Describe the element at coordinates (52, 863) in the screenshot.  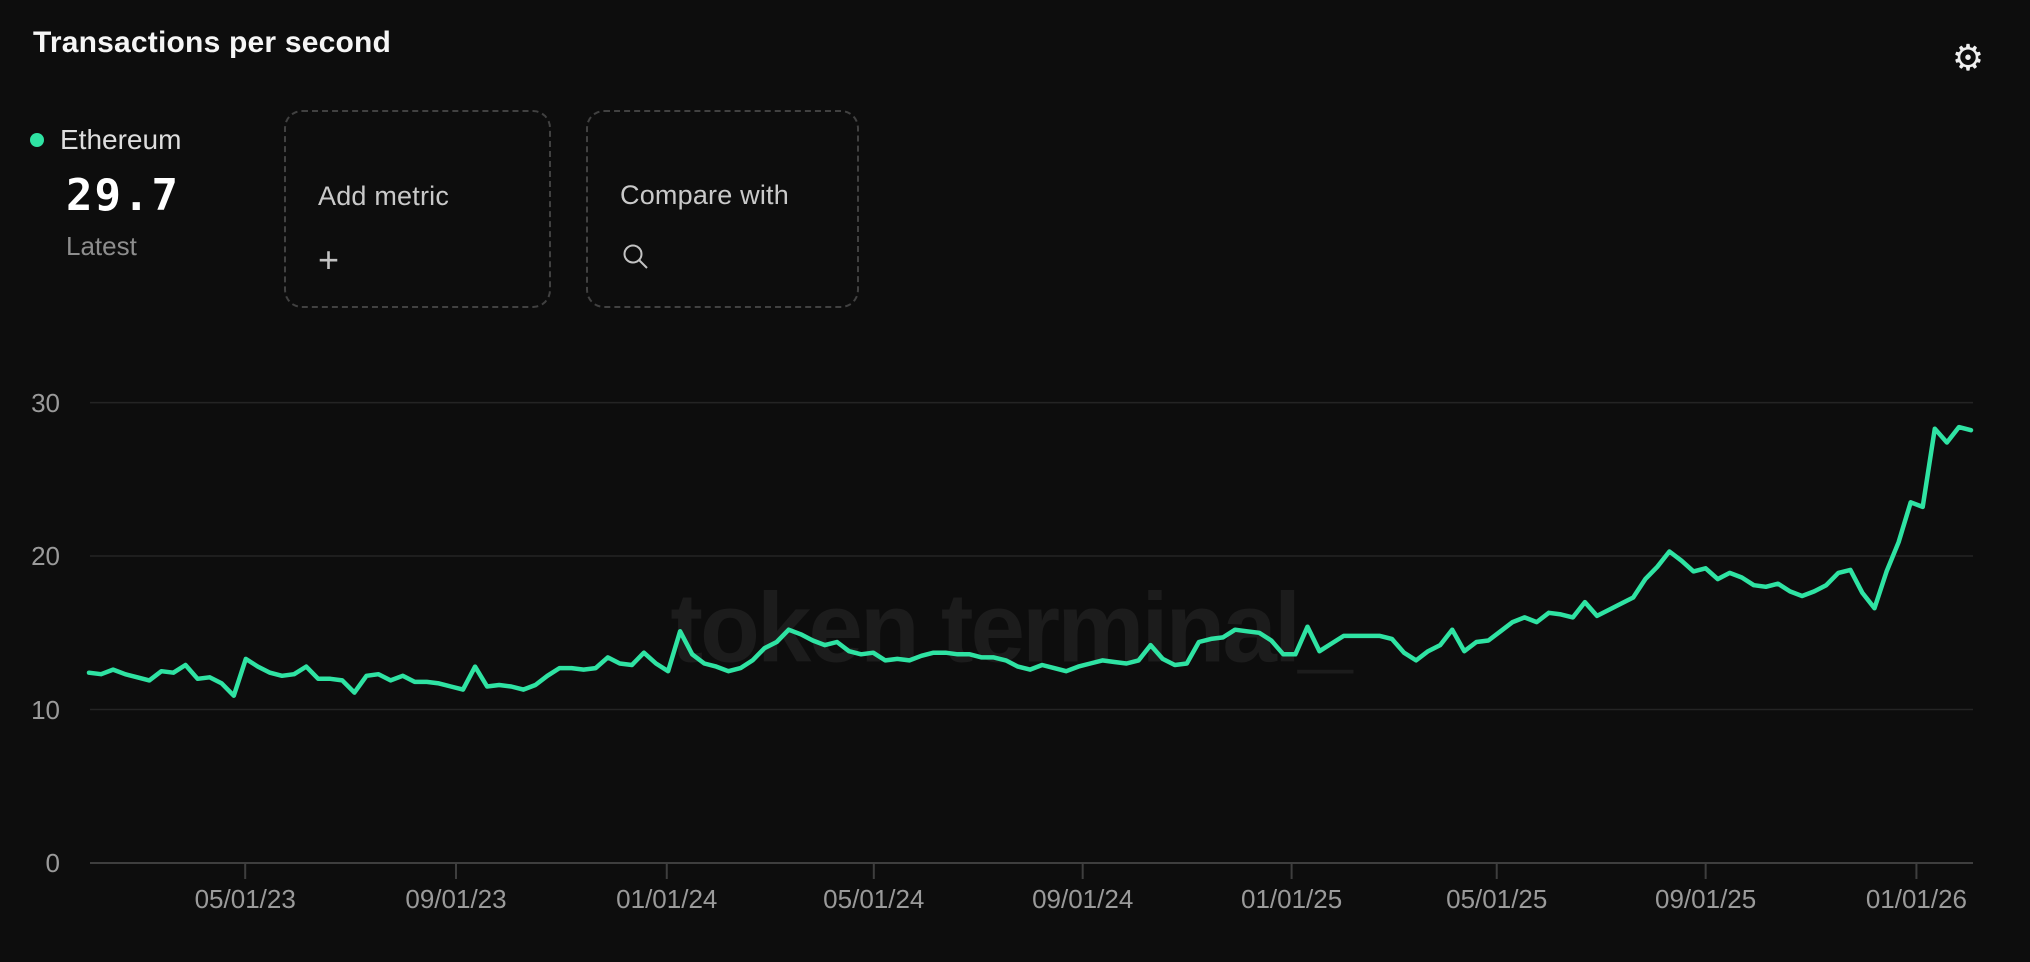
I see `y-axis-label: 0` at that location.